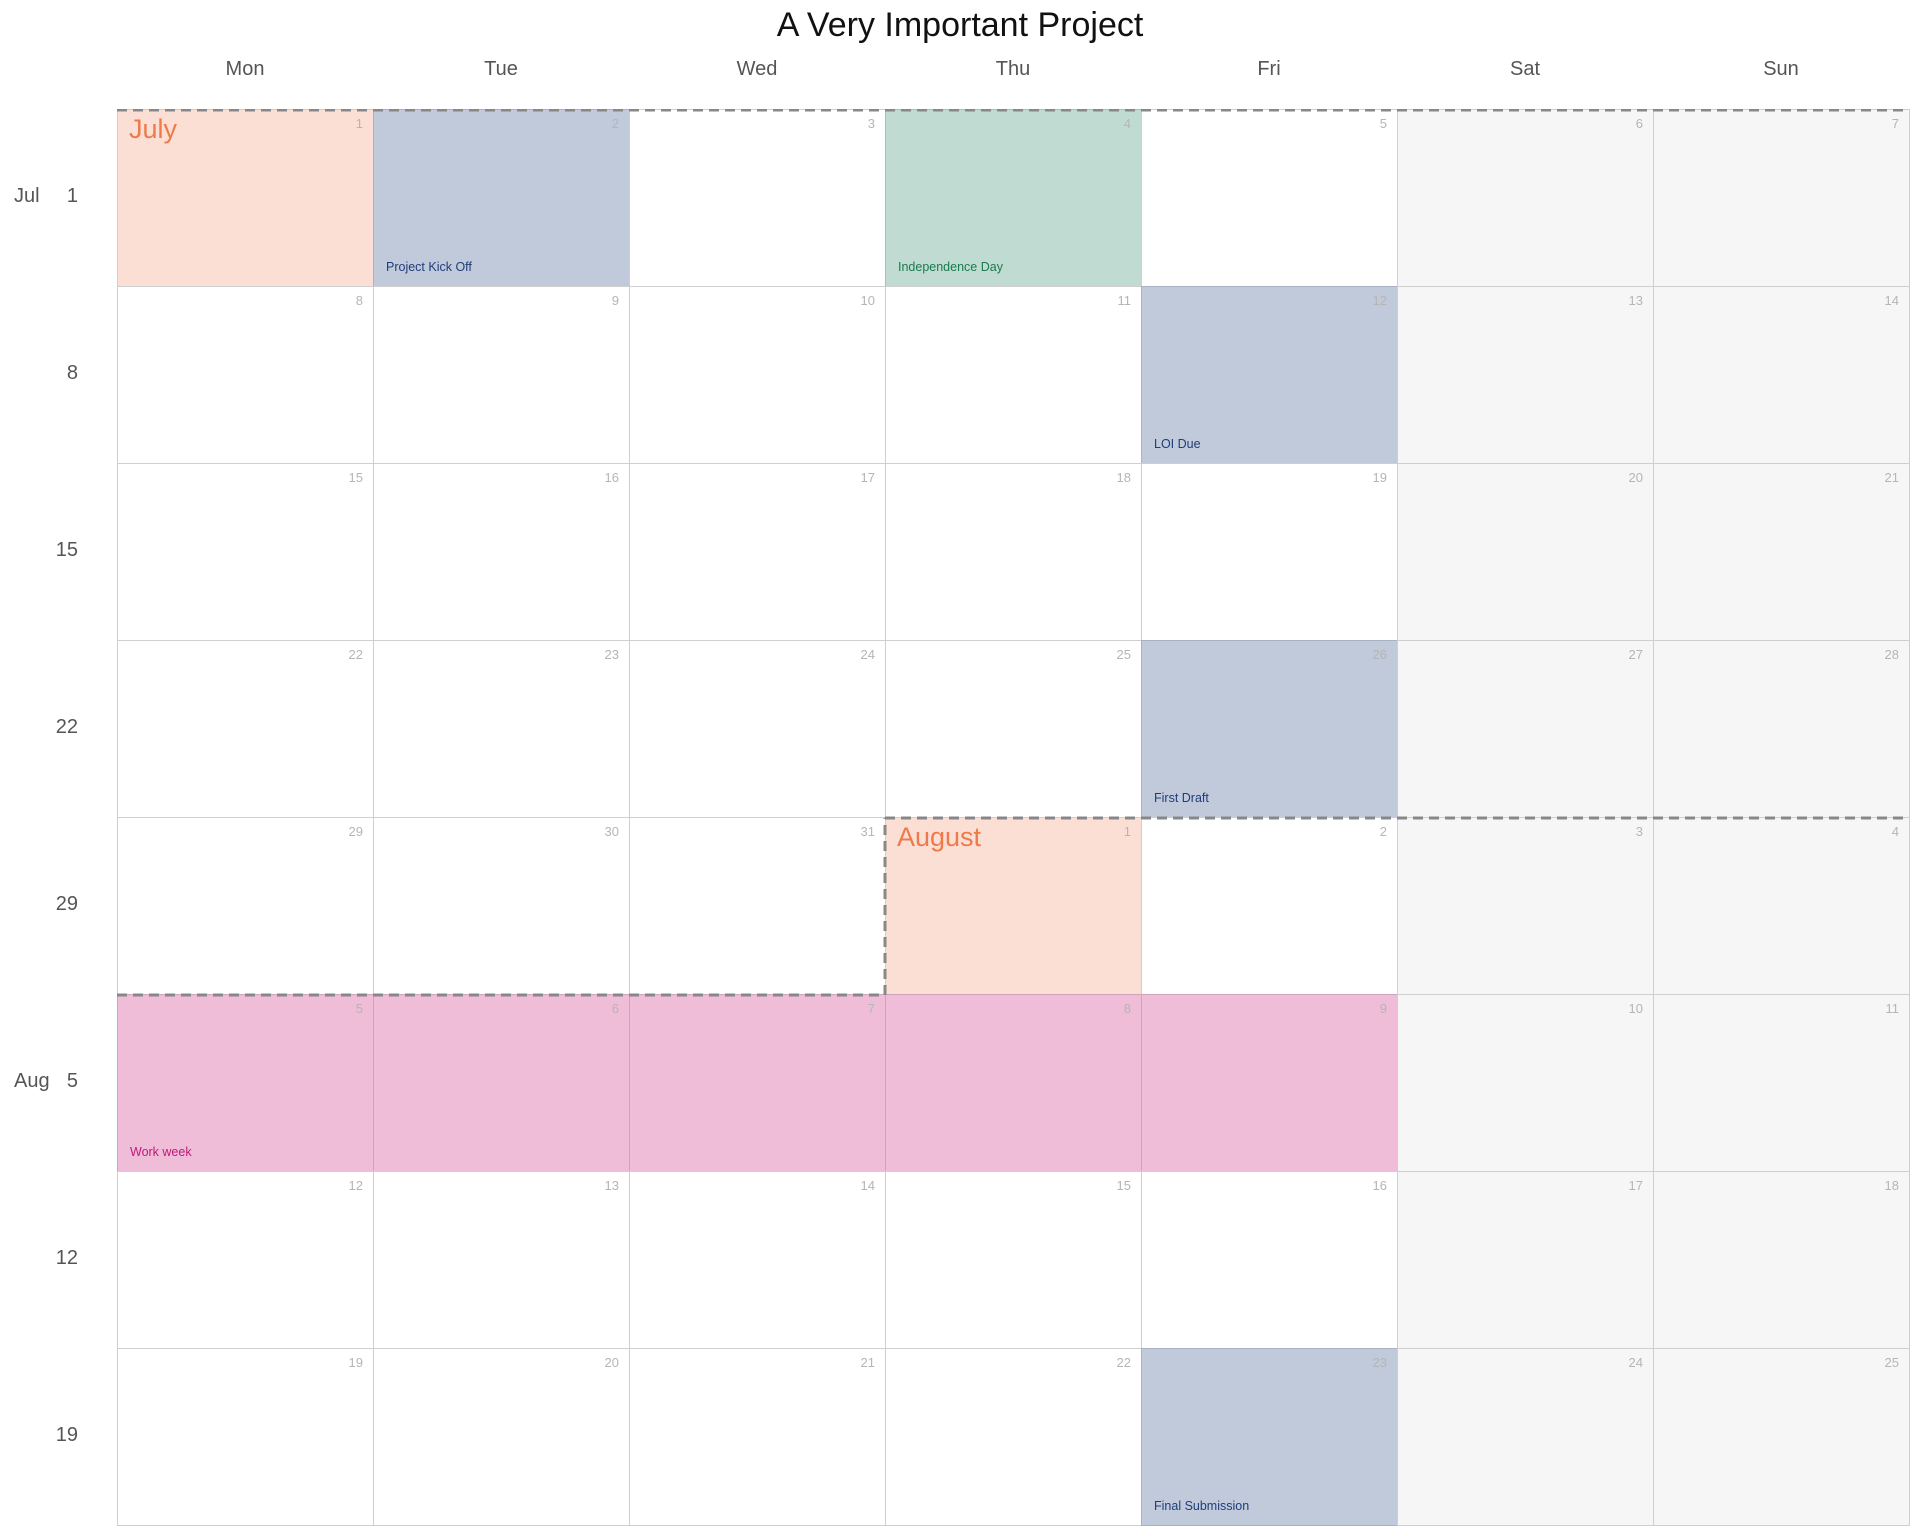  Describe the element at coordinates (1127, 1008) in the screenshot. I see `day-number: 8` at that location.